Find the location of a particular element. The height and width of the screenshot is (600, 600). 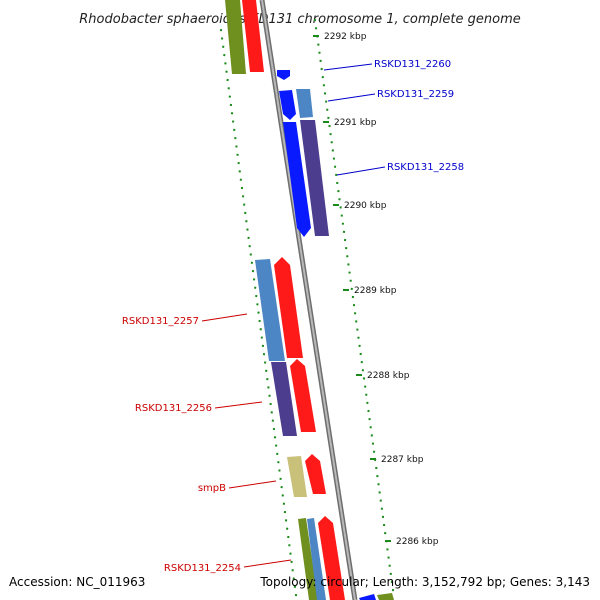

gene-partial-bottom is located at coordinates (376, 596).